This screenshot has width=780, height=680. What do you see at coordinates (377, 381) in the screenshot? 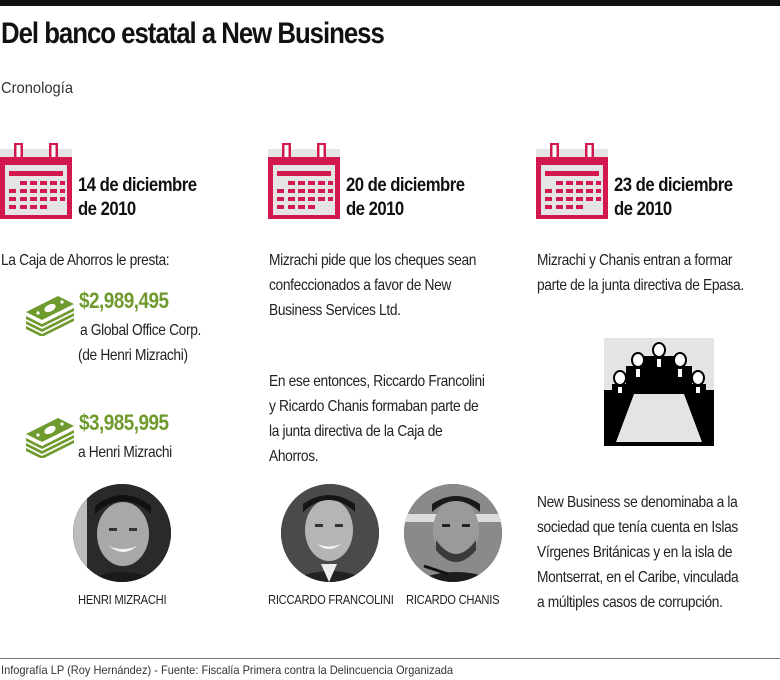
I see `text-line: En ese entonces, Riccardo Francolini` at bounding box center [377, 381].